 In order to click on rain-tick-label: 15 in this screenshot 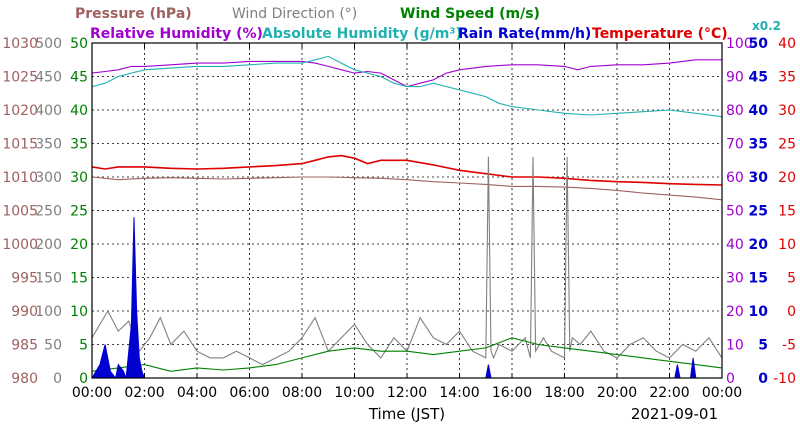, I will do `click(758, 279)`.